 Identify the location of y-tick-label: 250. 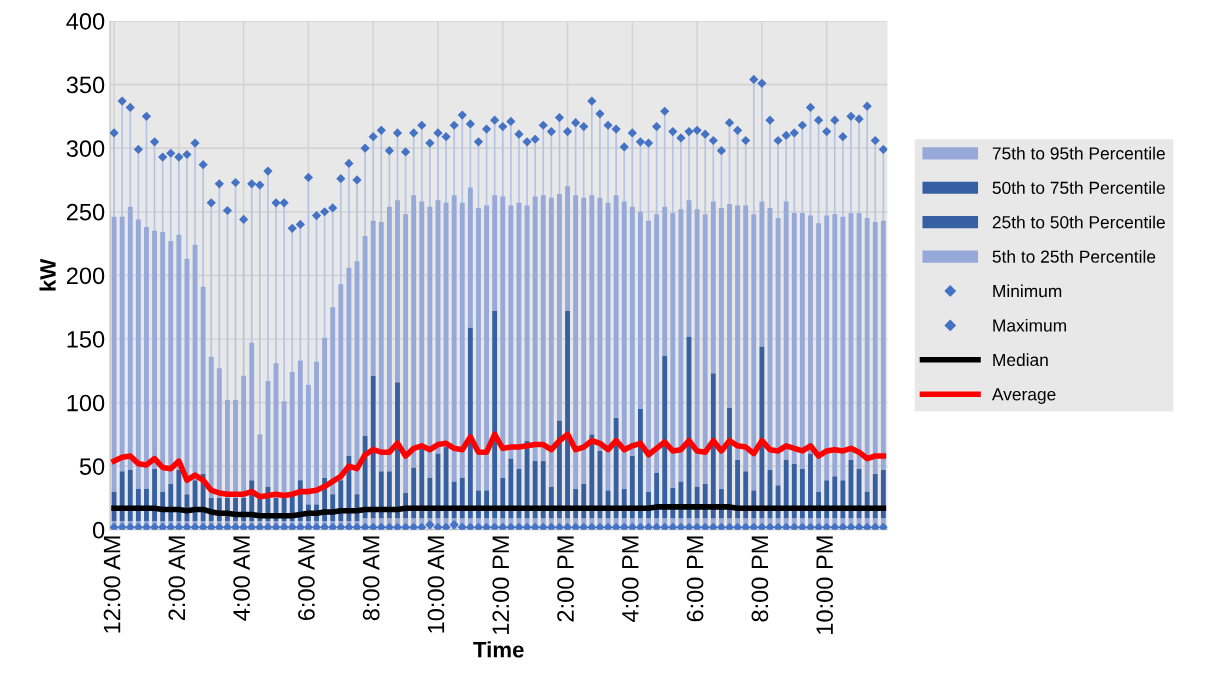
(85, 212).